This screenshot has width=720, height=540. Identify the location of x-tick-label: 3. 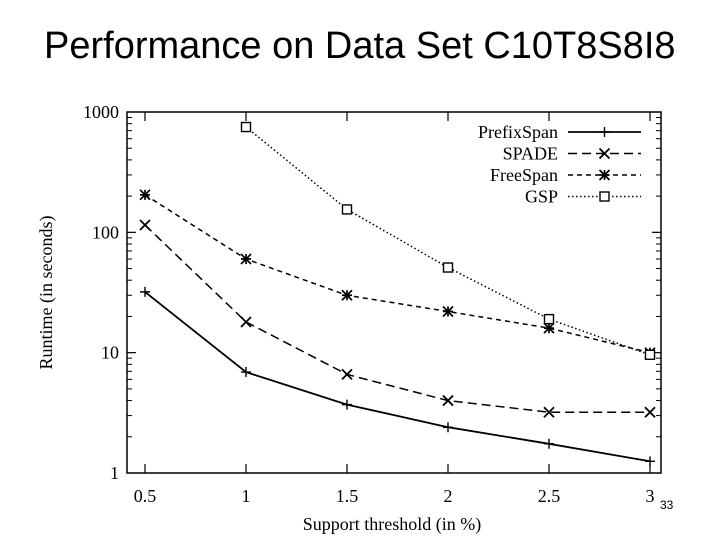
(650, 496).